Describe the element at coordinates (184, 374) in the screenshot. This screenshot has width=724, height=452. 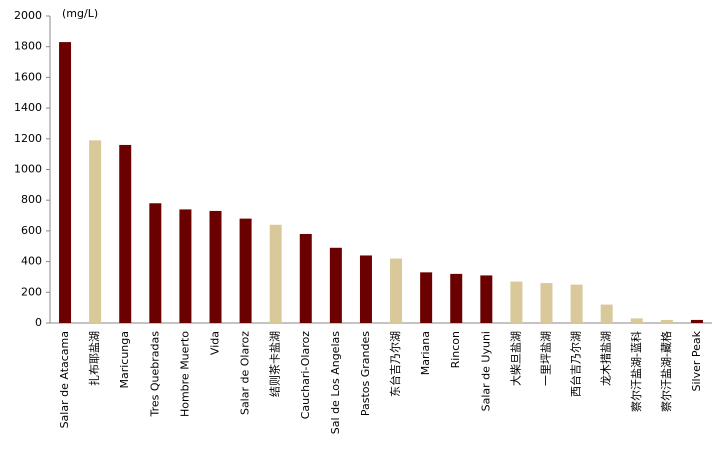
I see `x-tick-label: Hombre Muerto` at that location.